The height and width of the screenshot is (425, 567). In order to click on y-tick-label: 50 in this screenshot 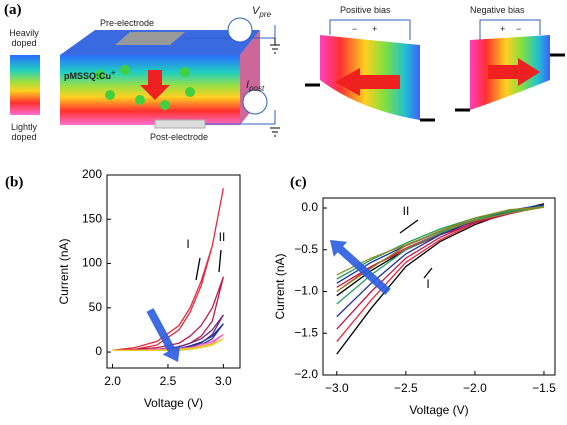, I will do `click(96, 307)`.